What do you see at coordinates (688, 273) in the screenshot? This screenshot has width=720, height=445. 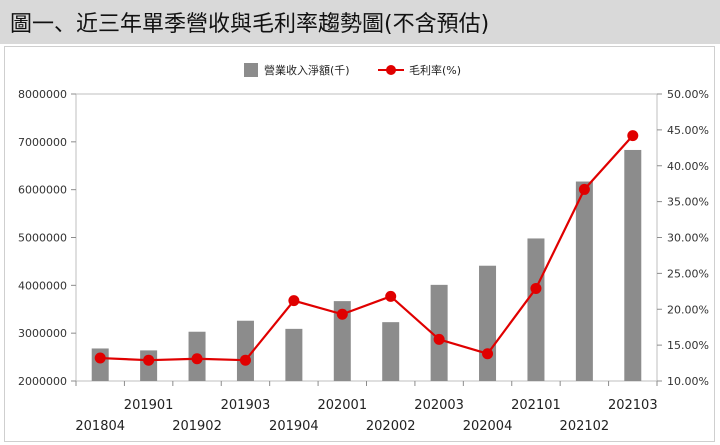 I see `right-axis-tick-label: 25.00%` at bounding box center [688, 273].